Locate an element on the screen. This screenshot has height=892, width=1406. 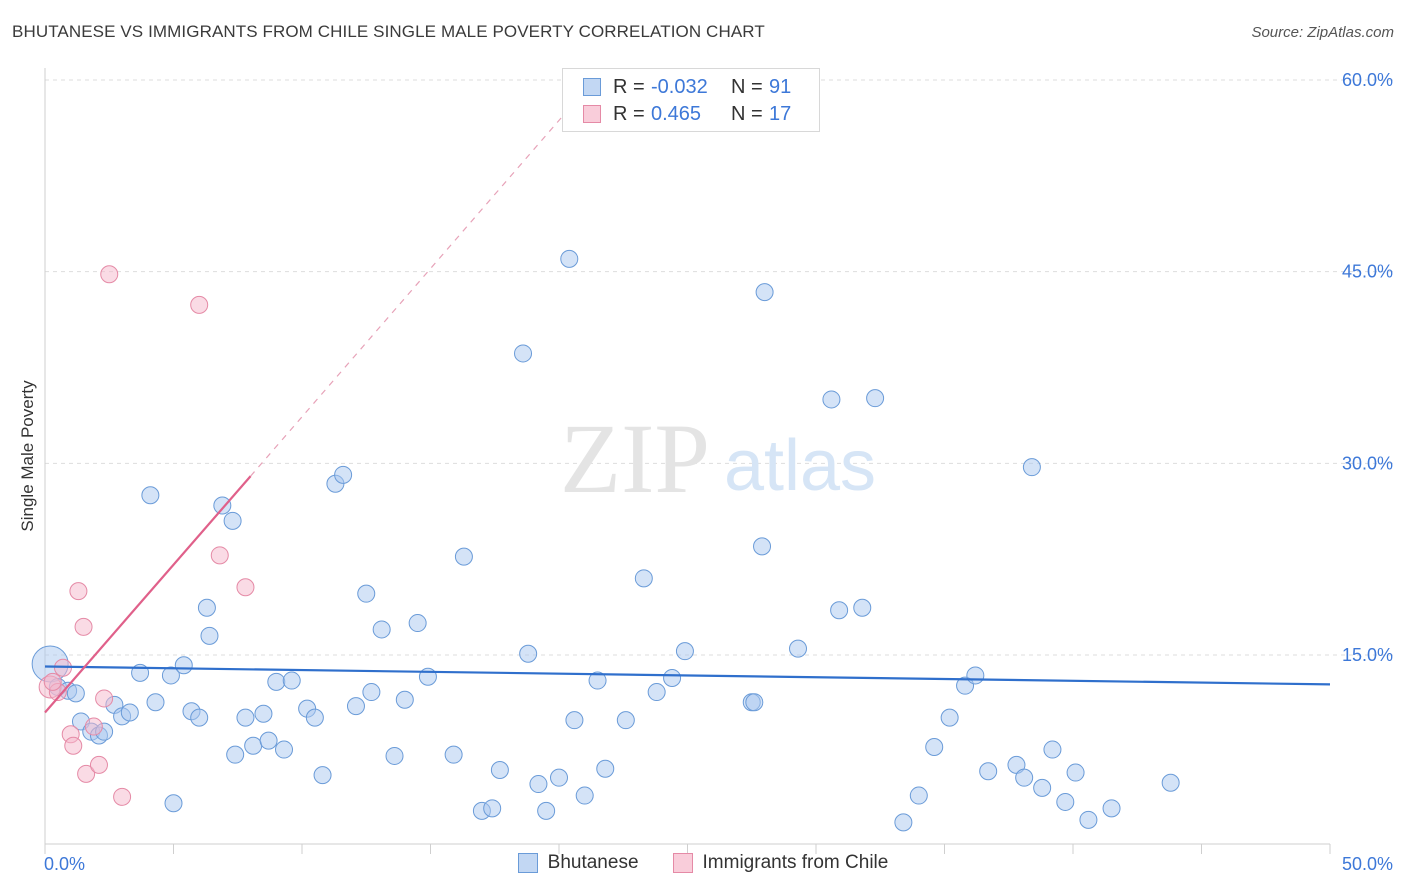
correlation-legend: R = -0.032 N = 91 R = 0.465 N = 17 is located at coordinates (691, 100).